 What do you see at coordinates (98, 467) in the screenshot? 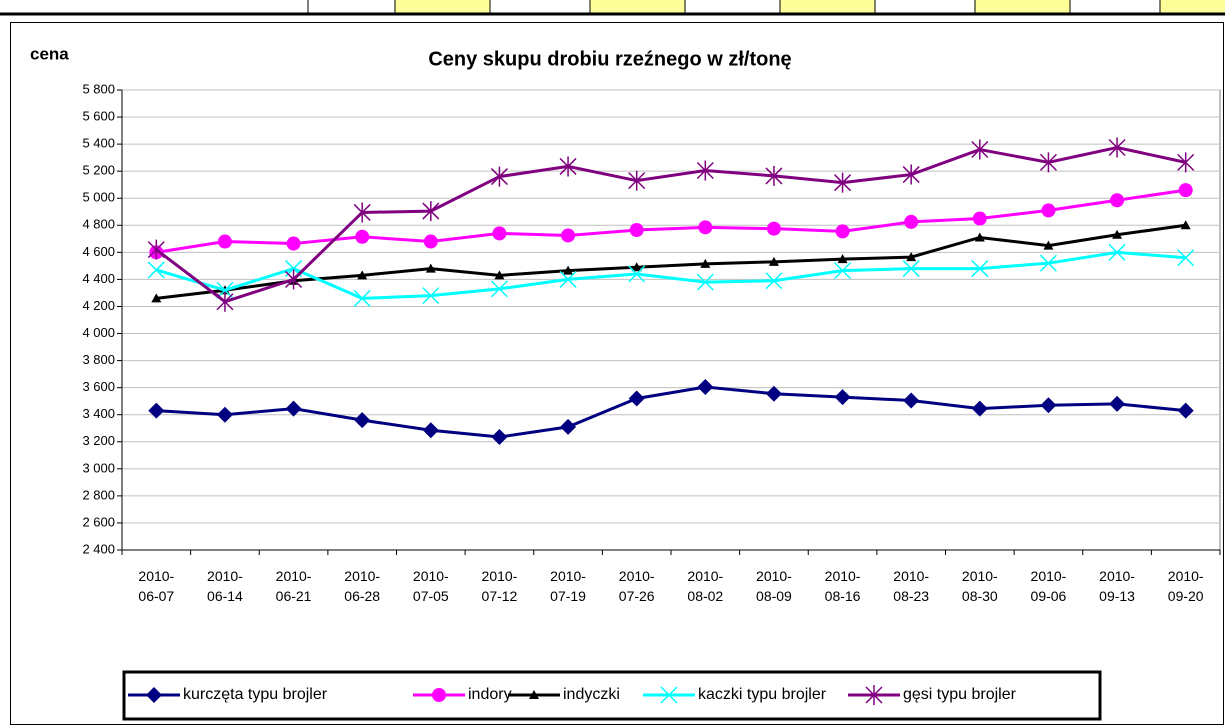
I see `y-tick-label: 3 000` at bounding box center [98, 467].